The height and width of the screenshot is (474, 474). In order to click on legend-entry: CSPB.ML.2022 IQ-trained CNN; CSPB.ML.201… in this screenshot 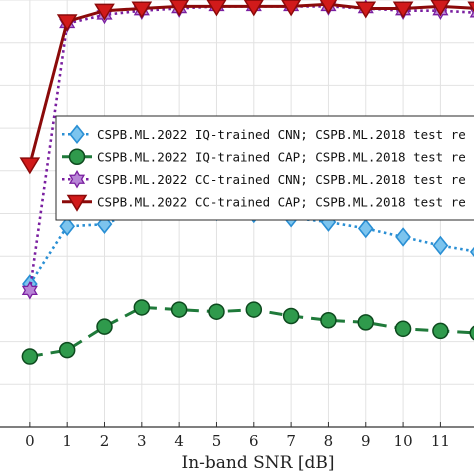, I will do `click(264, 134)`.